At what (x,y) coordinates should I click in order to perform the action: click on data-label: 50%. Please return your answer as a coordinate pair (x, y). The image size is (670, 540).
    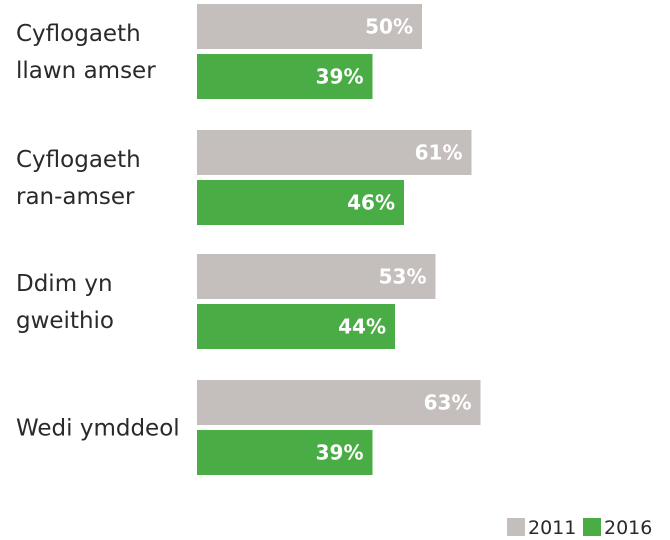
    Looking at the image, I should click on (389, 27).